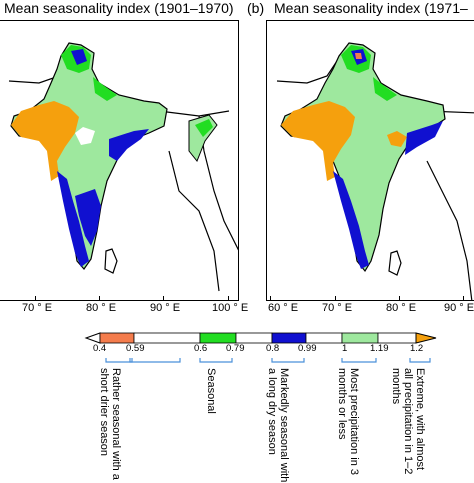 This screenshot has height=483, width=474. Describe the element at coordinates (348, 421) in the screenshot. I see `legend-label-most-precipitation: Most precipitation in 3 months or less` at that location.